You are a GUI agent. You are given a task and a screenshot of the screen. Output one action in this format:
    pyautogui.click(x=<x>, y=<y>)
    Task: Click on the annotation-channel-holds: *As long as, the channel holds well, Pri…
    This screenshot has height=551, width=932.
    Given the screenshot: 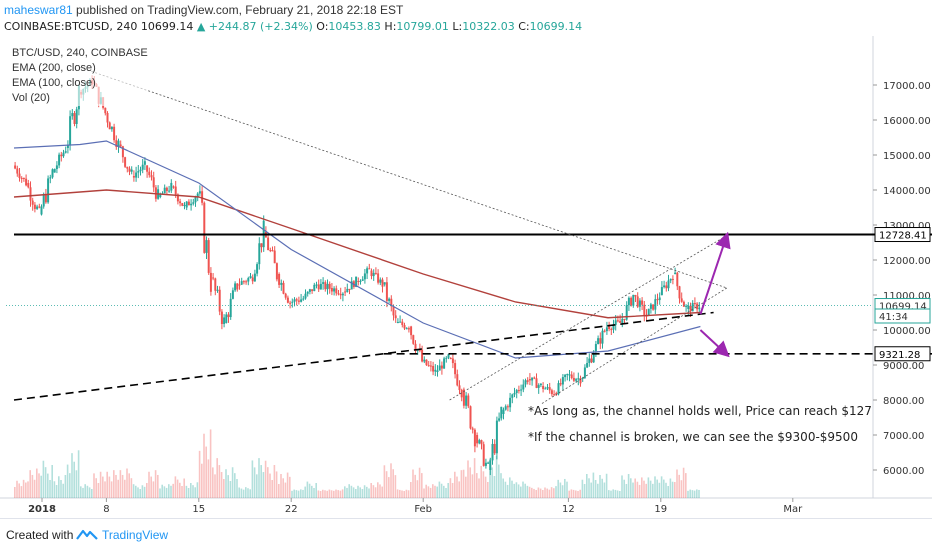 What is the action you would take?
    pyautogui.click(x=700, y=411)
    